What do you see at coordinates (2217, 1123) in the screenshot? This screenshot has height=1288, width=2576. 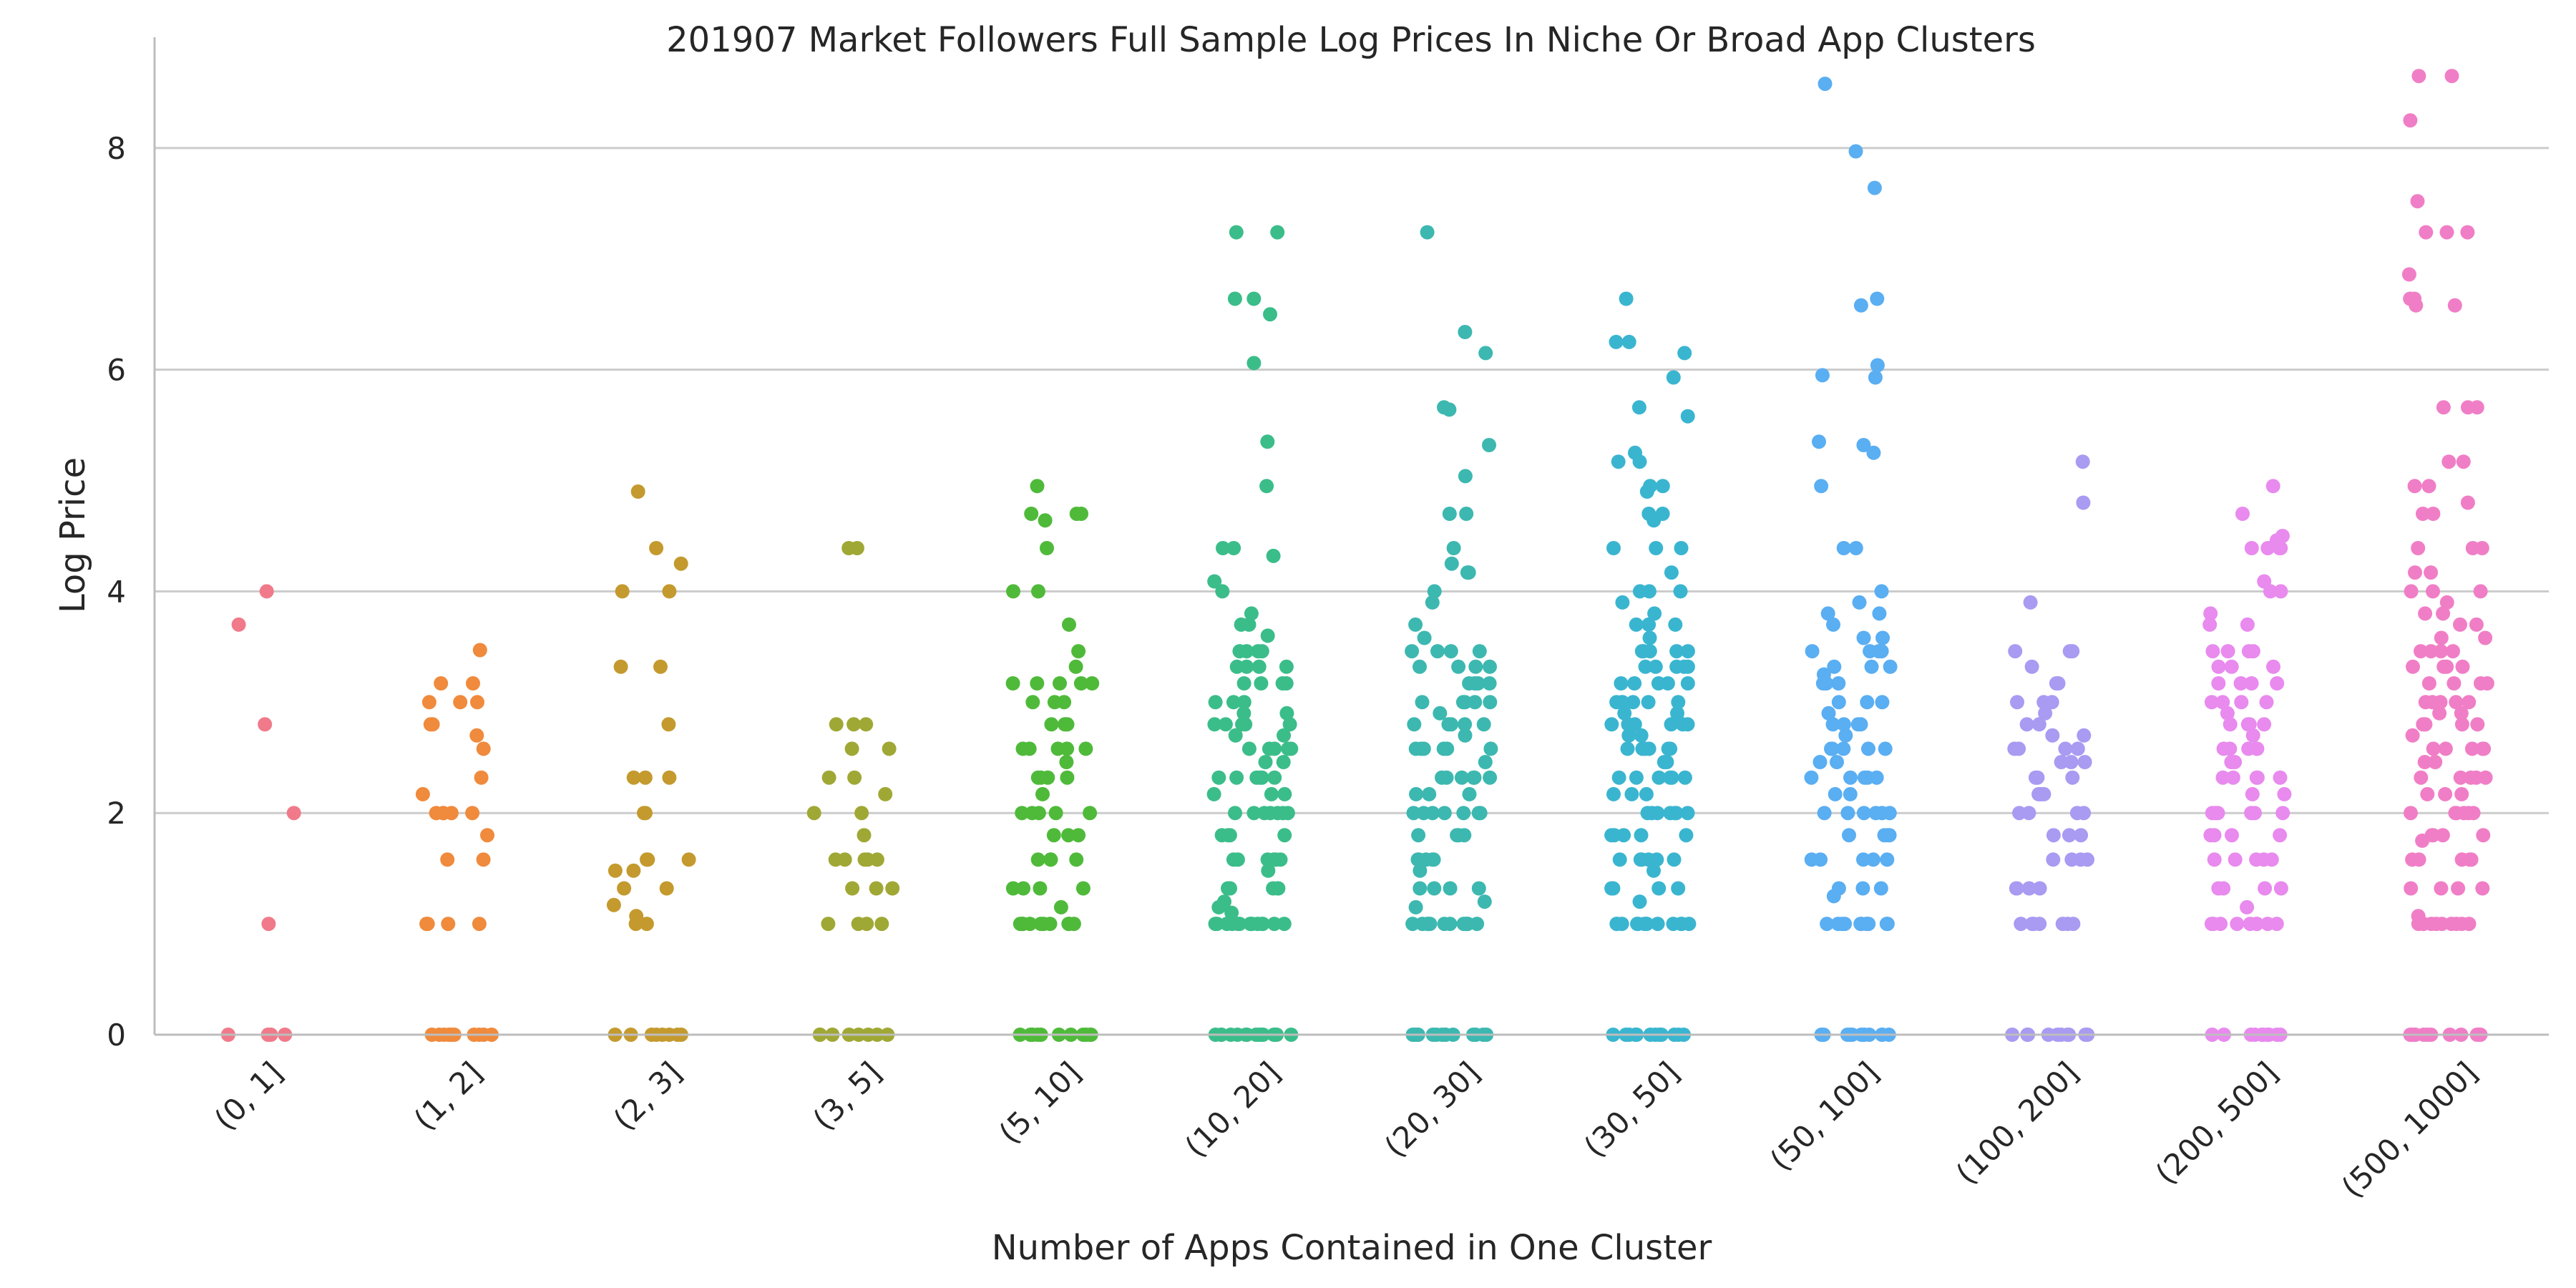 I see `x-tick-label: (200, 500]` at bounding box center [2217, 1123].